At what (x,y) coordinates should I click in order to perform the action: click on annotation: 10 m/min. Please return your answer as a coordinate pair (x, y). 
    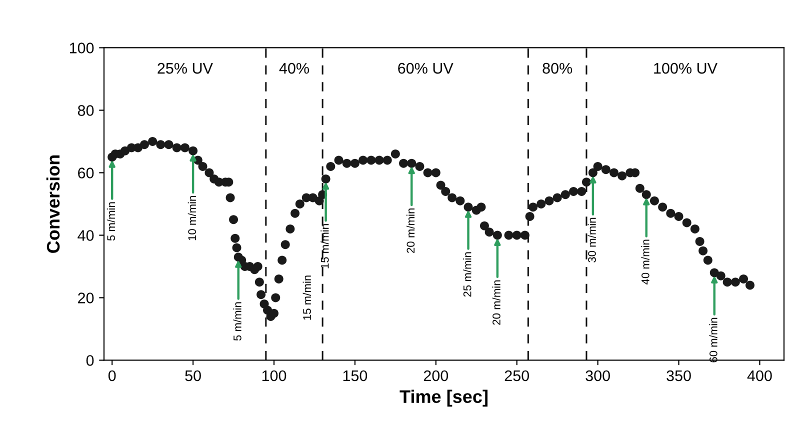
    Looking at the image, I should click on (192, 218).